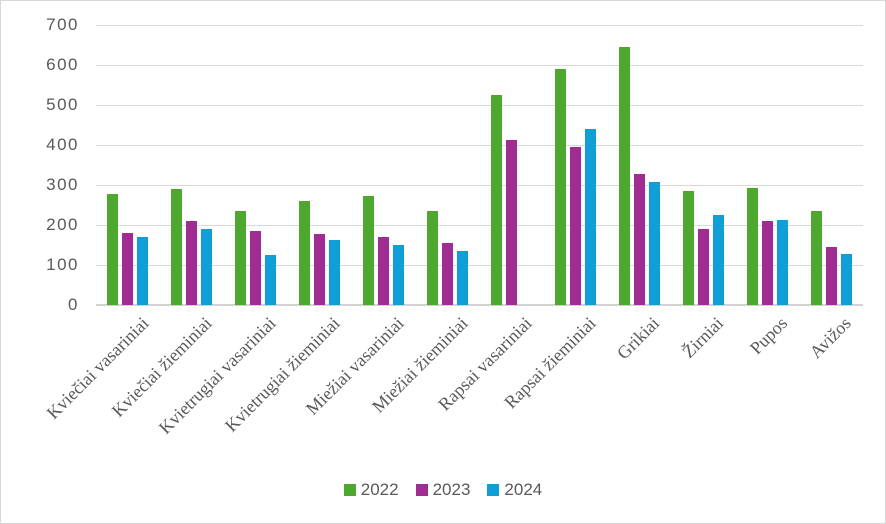  I want to click on x-axis-category-label: Kvietrugiai žieminiai, so click(282, 374).